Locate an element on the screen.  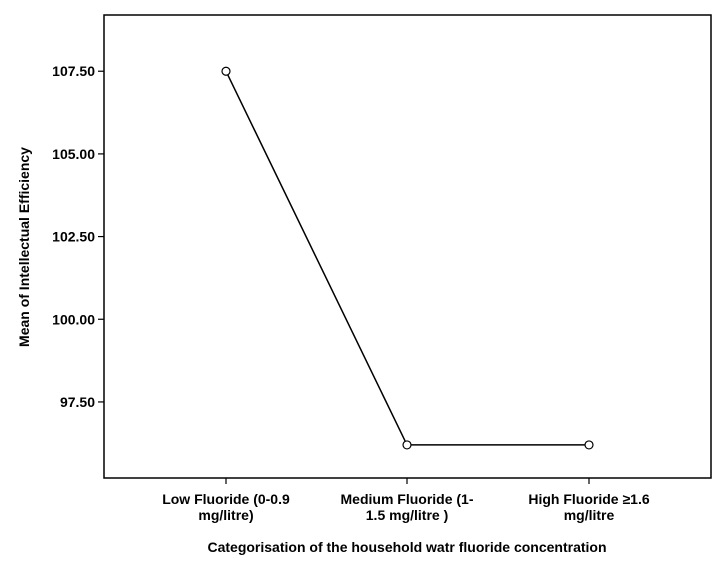
y-tick-label: 102.50 is located at coordinates (73, 237).